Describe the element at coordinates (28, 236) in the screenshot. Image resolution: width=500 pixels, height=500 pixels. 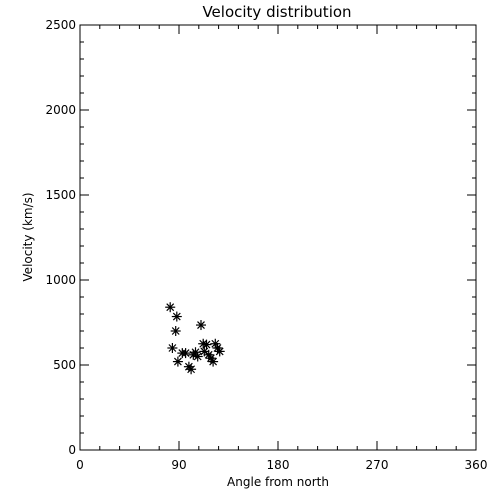
I see `y-axis-label: Velocity (km/s)` at that location.